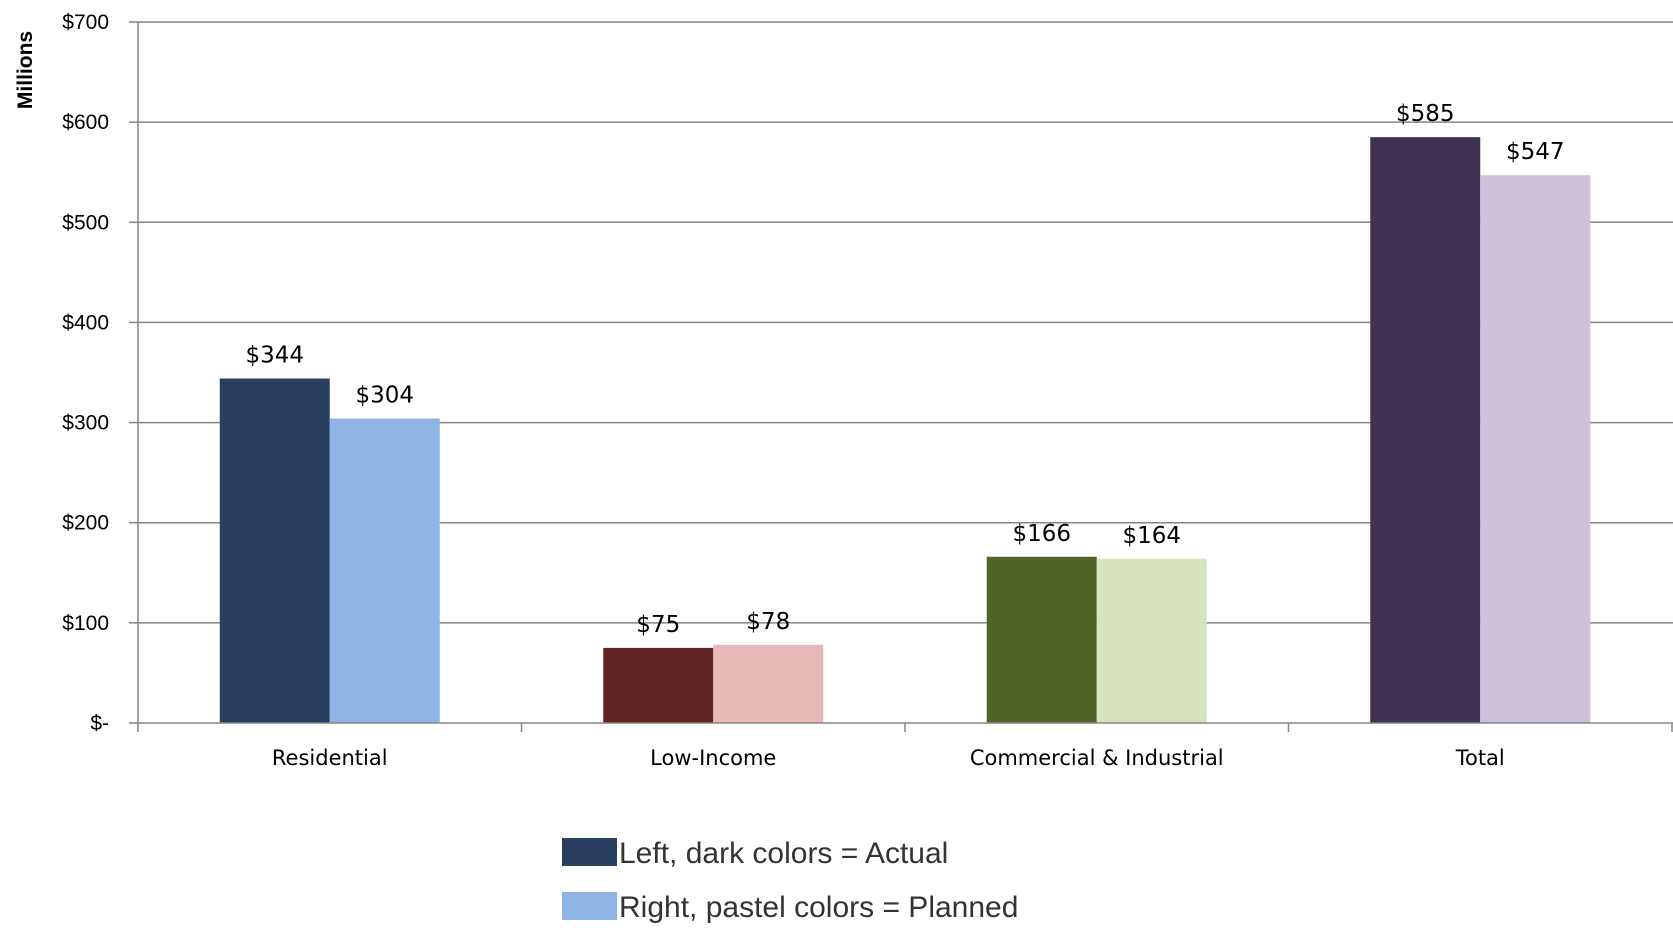  Describe the element at coordinates (85, 222) in the screenshot. I see `y-tick-label: $500` at that location.